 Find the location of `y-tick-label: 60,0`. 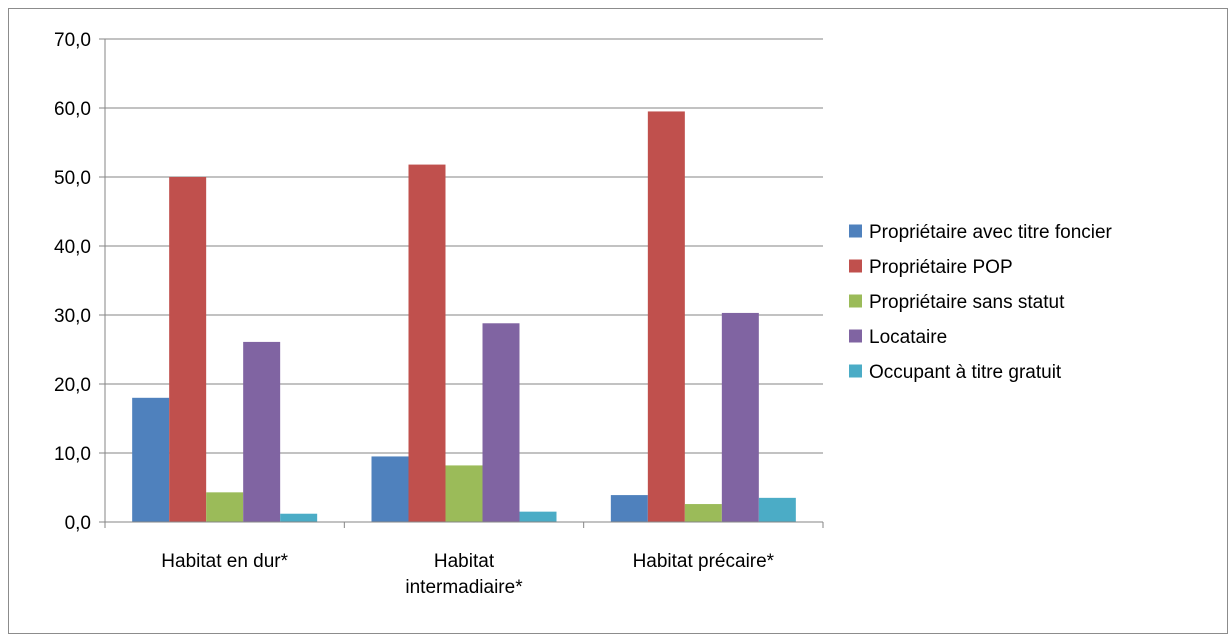

y-tick-label: 60,0 is located at coordinates (72, 109).